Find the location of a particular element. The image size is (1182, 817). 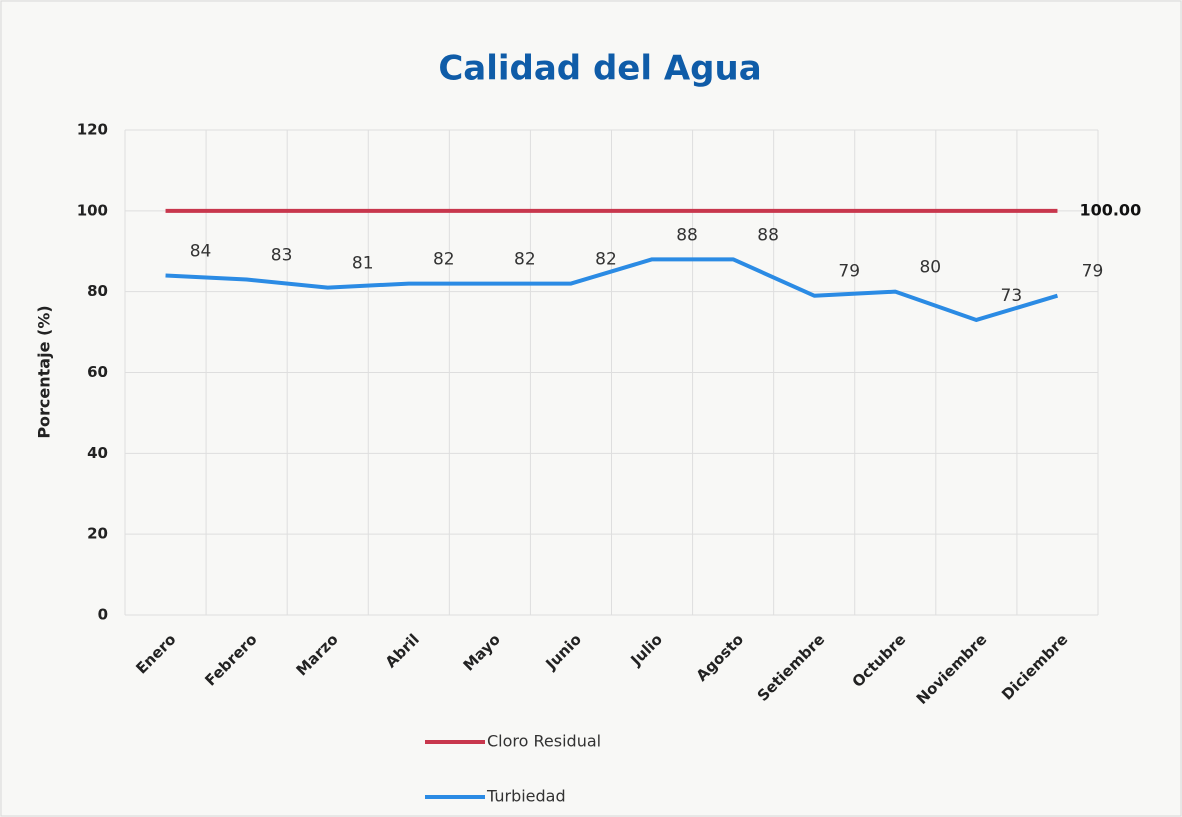

data-label: 81 is located at coordinates (363, 264).